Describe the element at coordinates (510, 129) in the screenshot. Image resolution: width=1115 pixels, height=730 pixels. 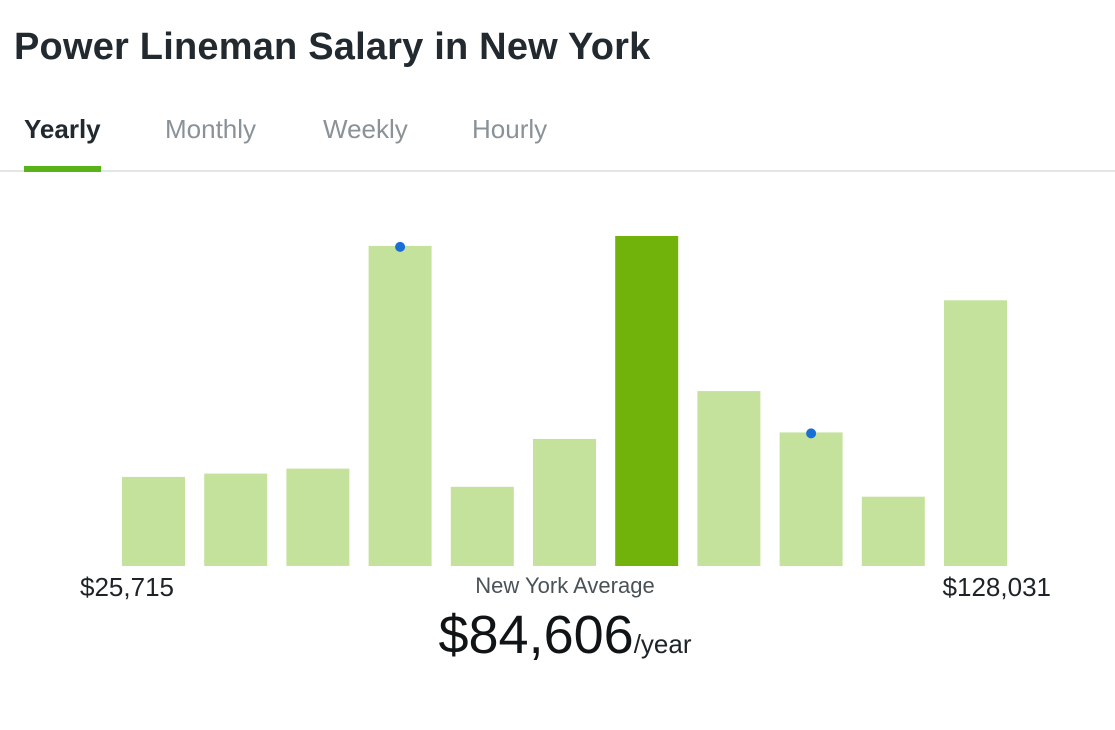
I see `tab-hourly: Hourly` at that location.